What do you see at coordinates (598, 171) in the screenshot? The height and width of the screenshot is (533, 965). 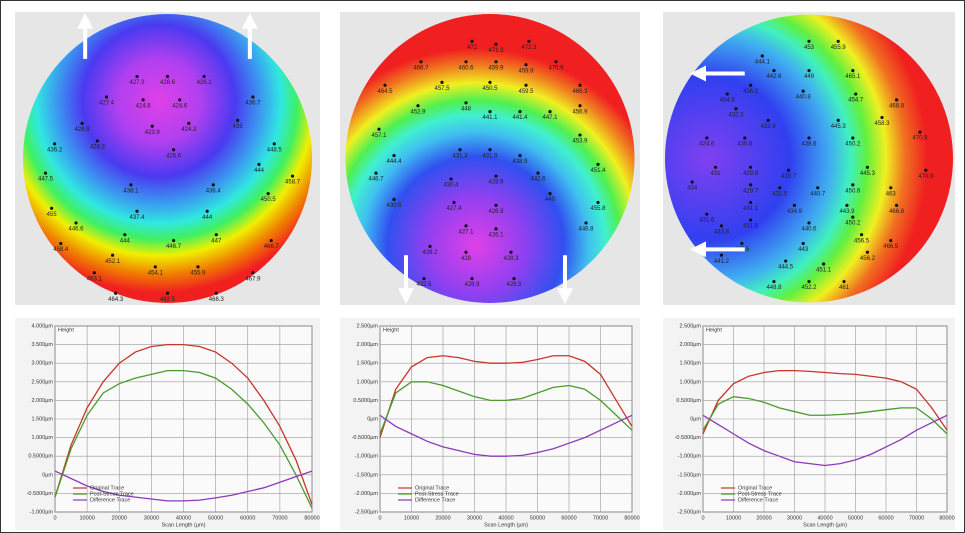 I see `measurement-label: 451.4` at bounding box center [598, 171].